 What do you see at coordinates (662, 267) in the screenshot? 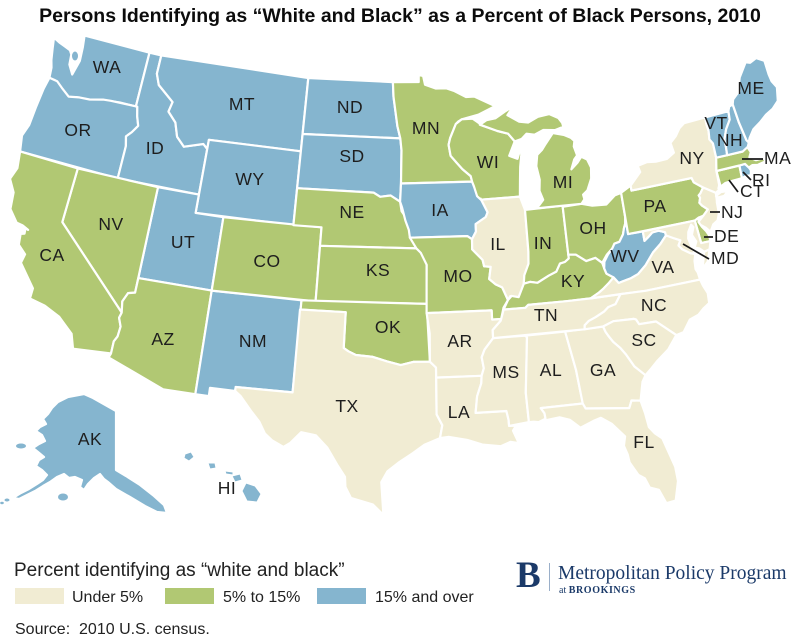
I see `svg-text: VA` at bounding box center [662, 267].